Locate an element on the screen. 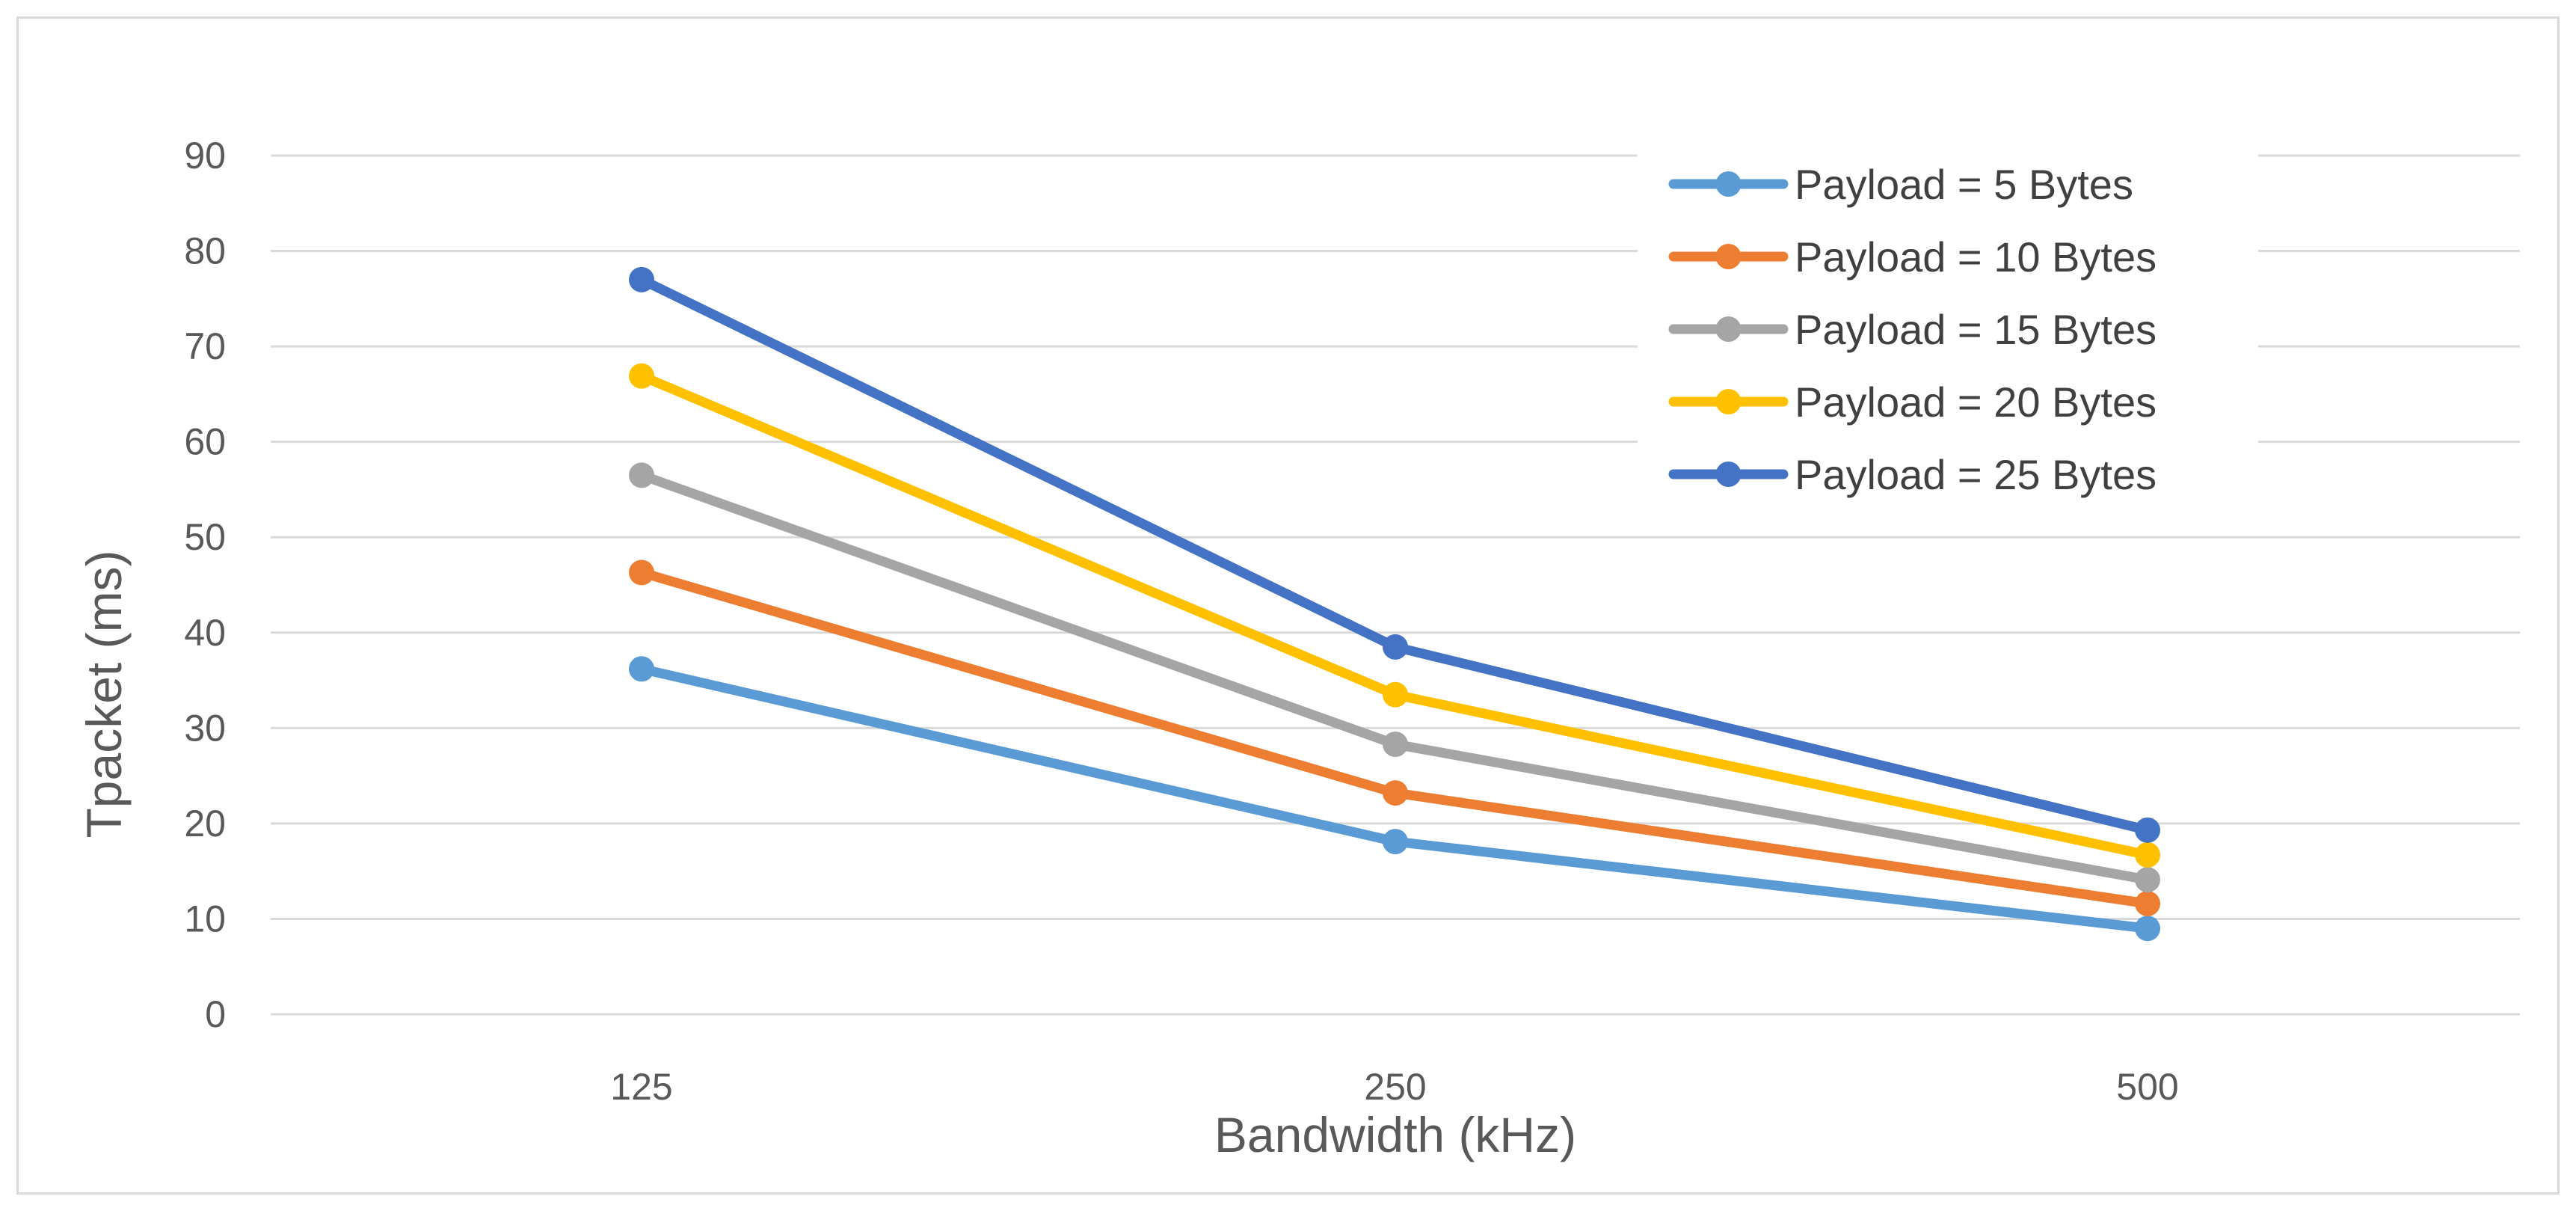 This screenshot has height=1211, width=2576. legend-label: Payload = 10 Bytes is located at coordinates (1976, 256).